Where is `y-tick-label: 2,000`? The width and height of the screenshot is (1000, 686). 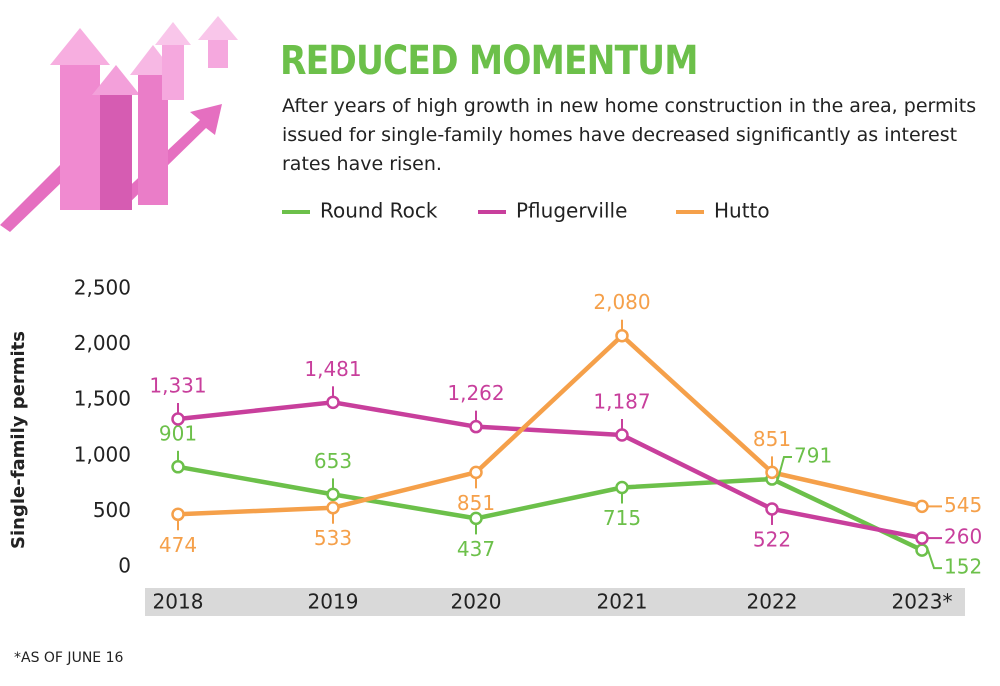 y-tick-label: 2,000 is located at coordinates (102, 343).